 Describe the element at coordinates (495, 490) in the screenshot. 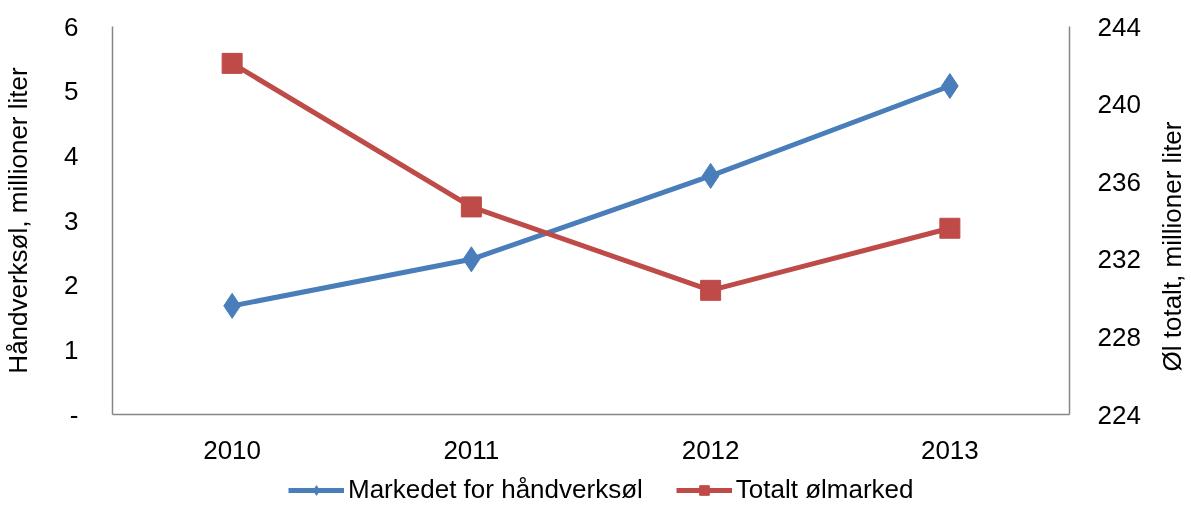

I see `legend-label: Markedet for håndverksøl` at that location.